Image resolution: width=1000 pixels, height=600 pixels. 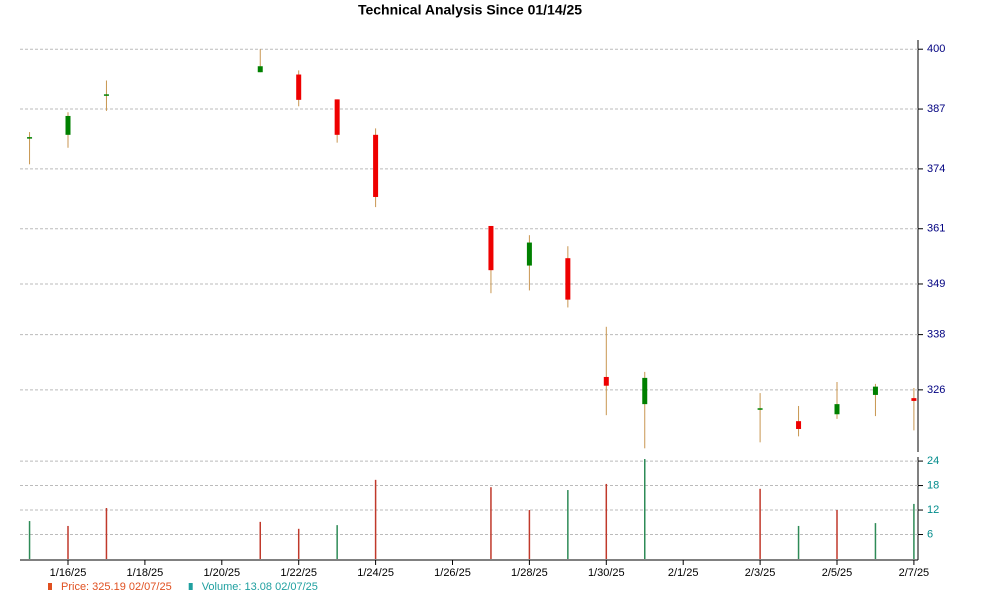 What do you see at coordinates (606, 573) in the screenshot?
I see `x-tick-label: 1/30/25` at bounding box center [606, 573].